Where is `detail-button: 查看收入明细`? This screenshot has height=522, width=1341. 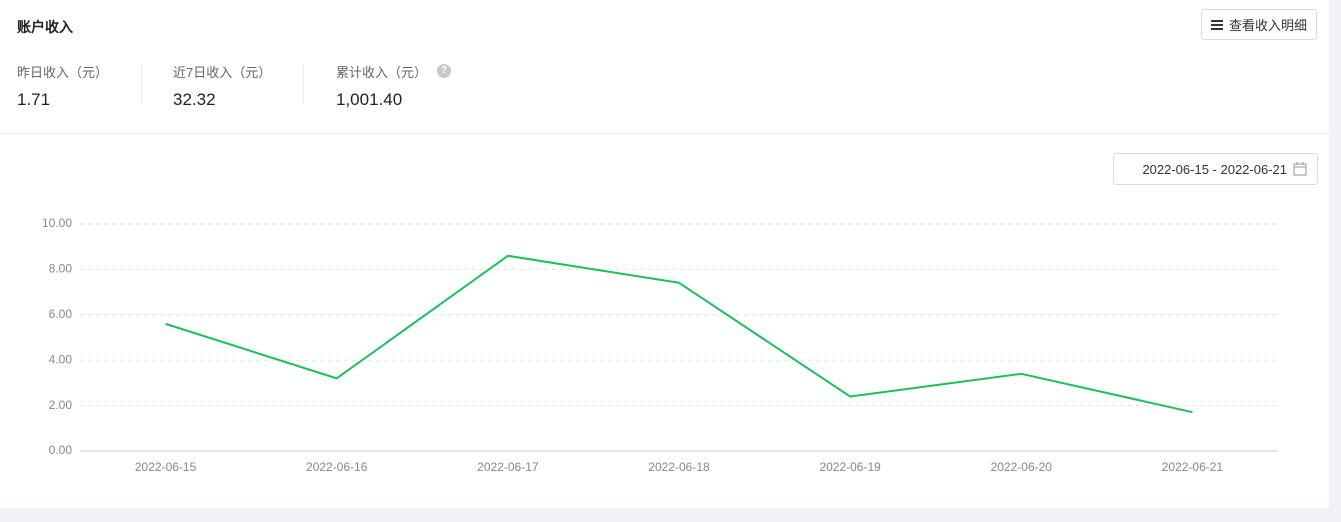
detail-button: 查看收入明细 is located at coordinates (1259, 24).